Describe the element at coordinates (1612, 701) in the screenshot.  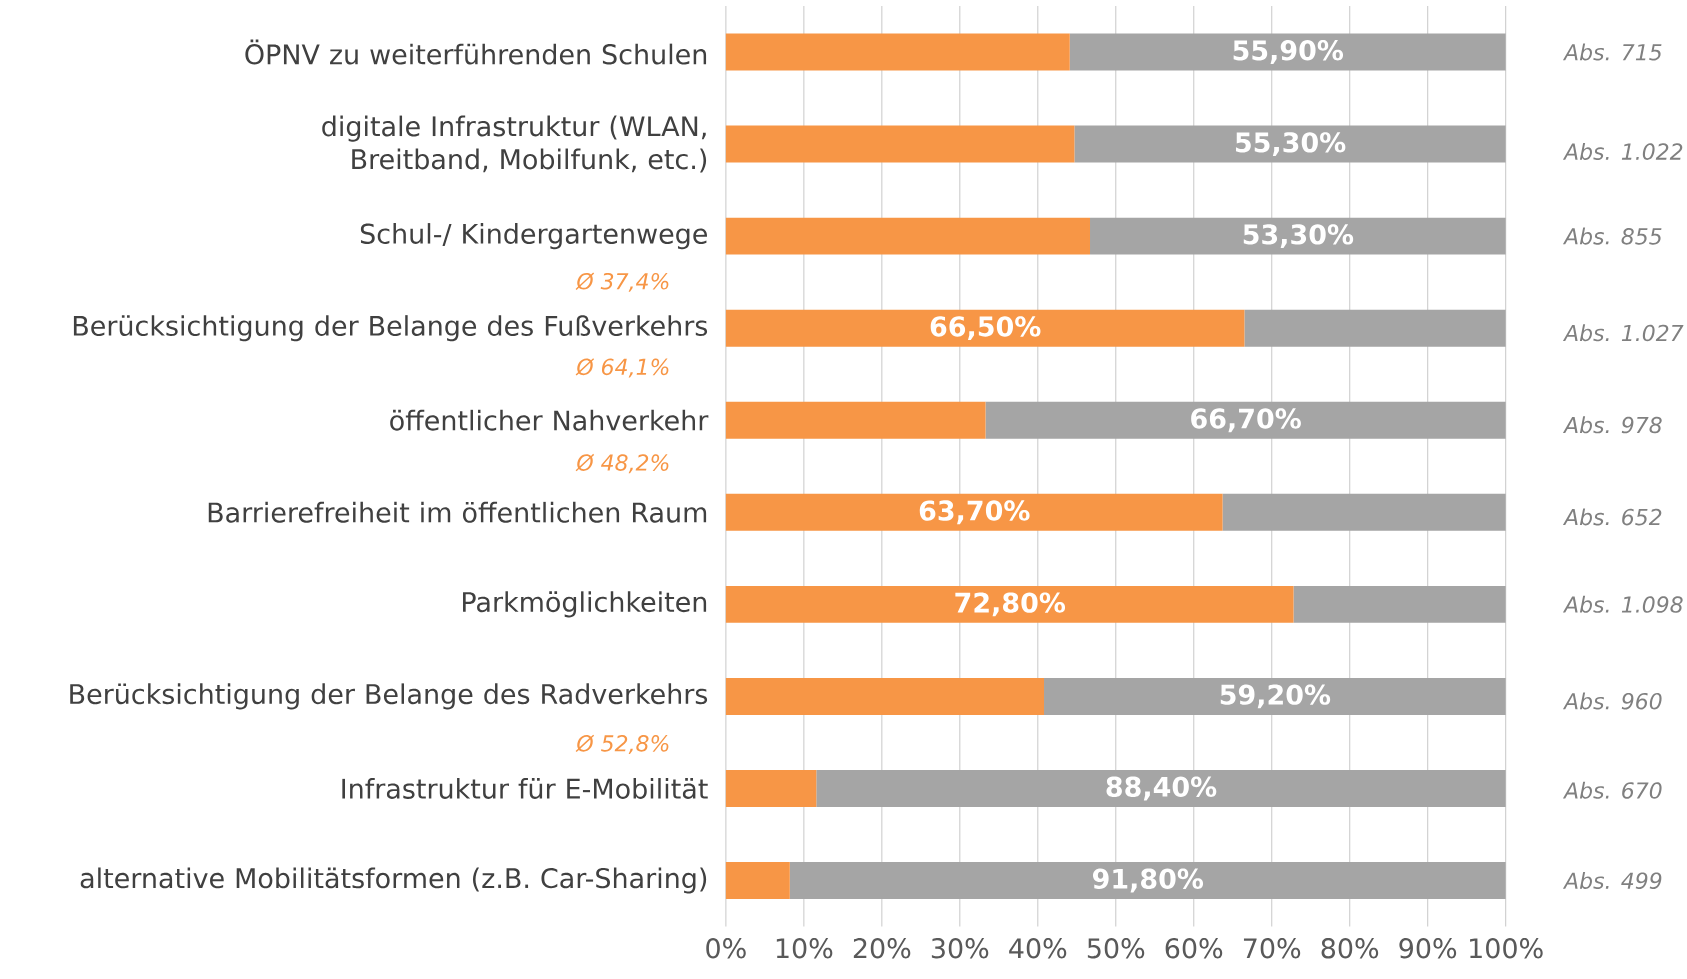
I see `text: Abs. 960` at that location.